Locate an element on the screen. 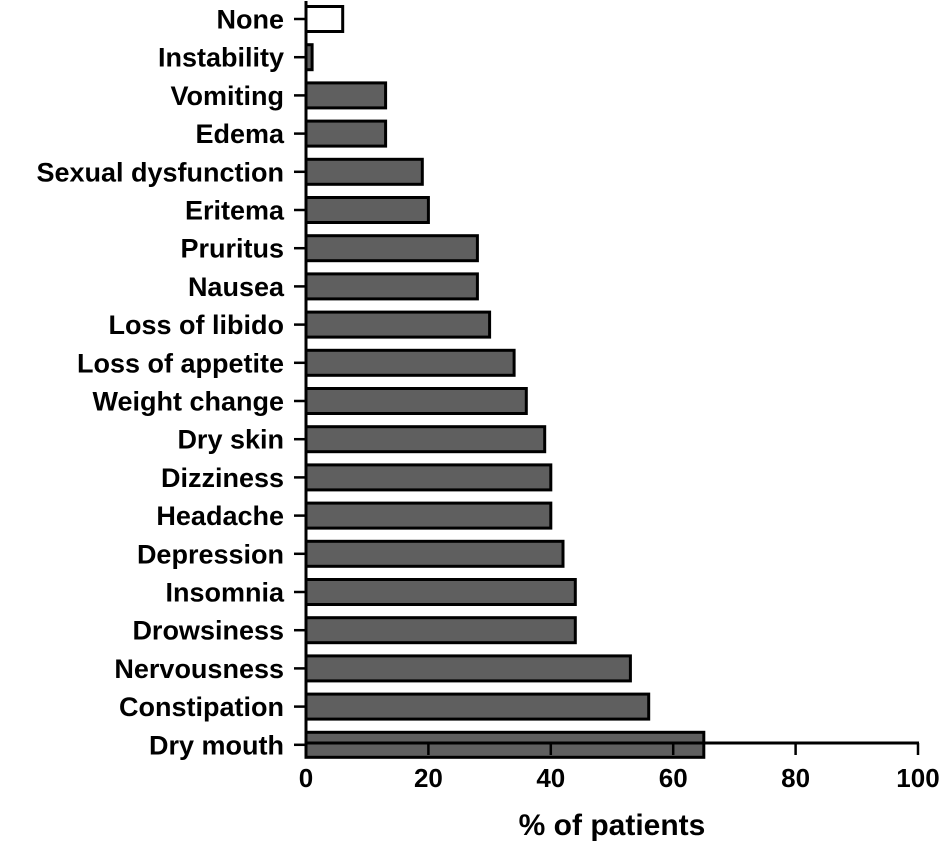 The width and height of the screenshot is (945, 843). category-label-nausea: Nausea is located at coordinates (236, 287).